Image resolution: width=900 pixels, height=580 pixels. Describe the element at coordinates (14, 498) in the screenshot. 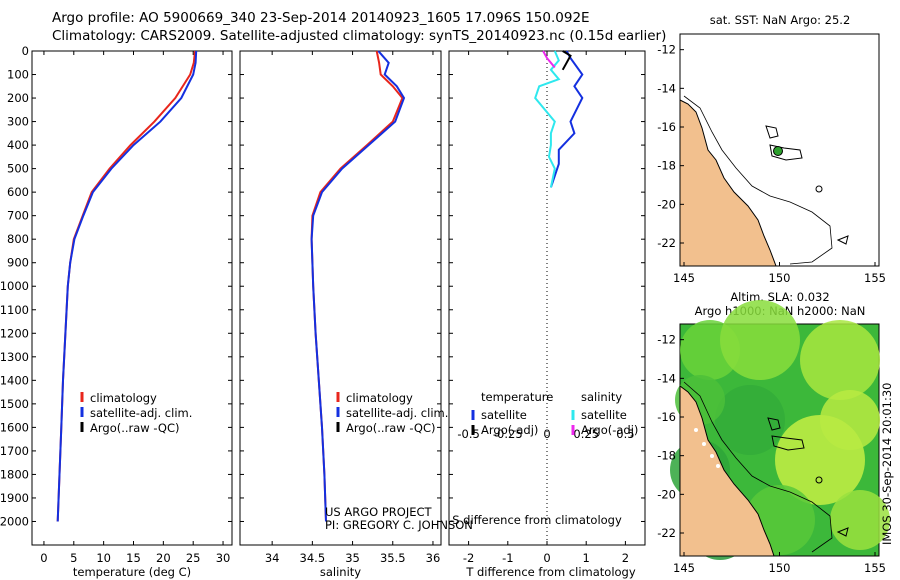

I see `depth-tick-label: 1900` at that location.